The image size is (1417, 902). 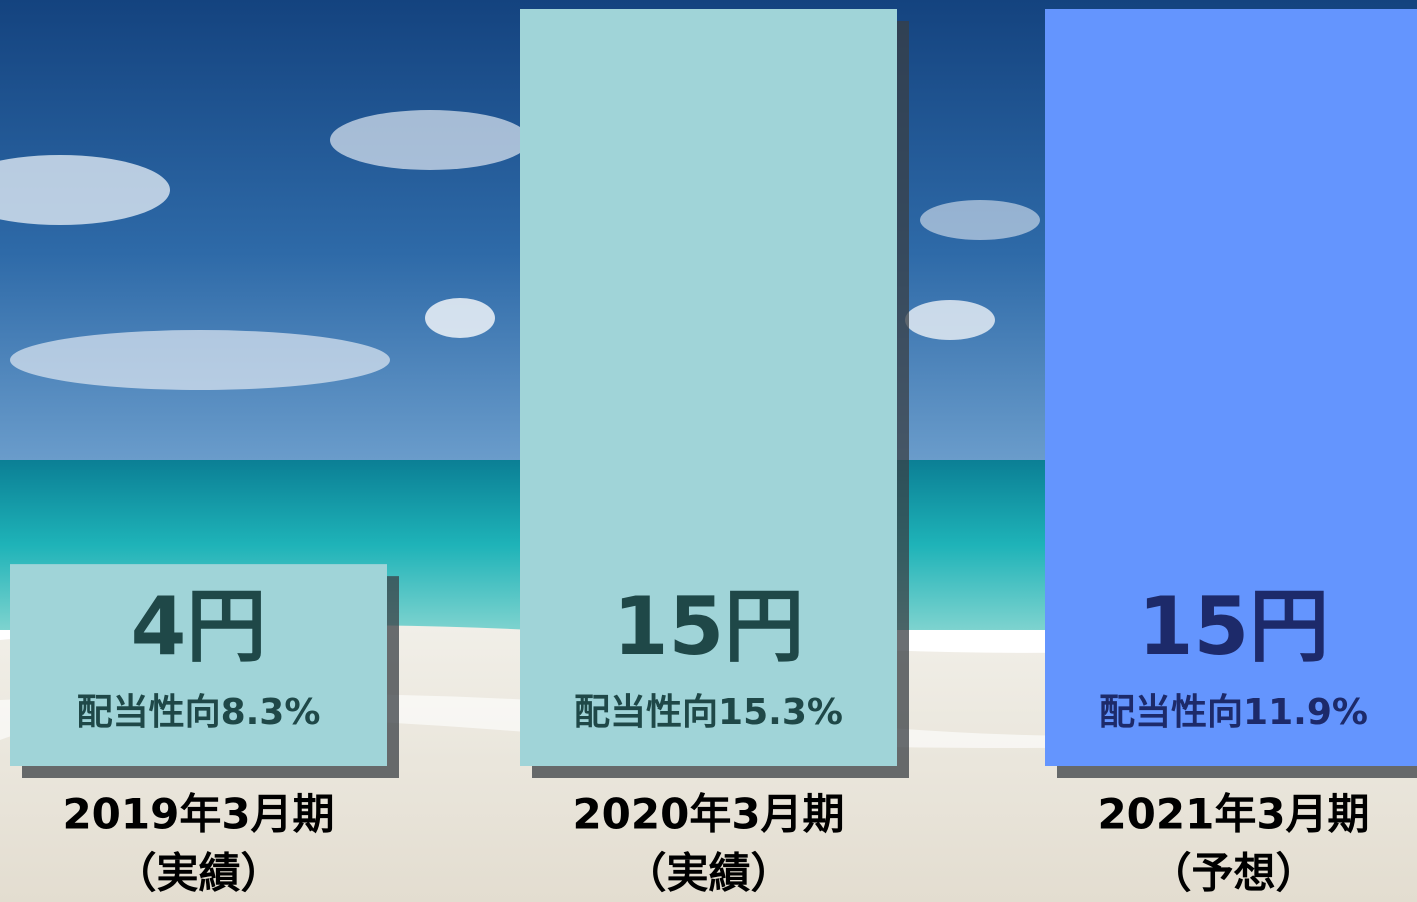 I want to click on bar, so click(x=198, y=665).